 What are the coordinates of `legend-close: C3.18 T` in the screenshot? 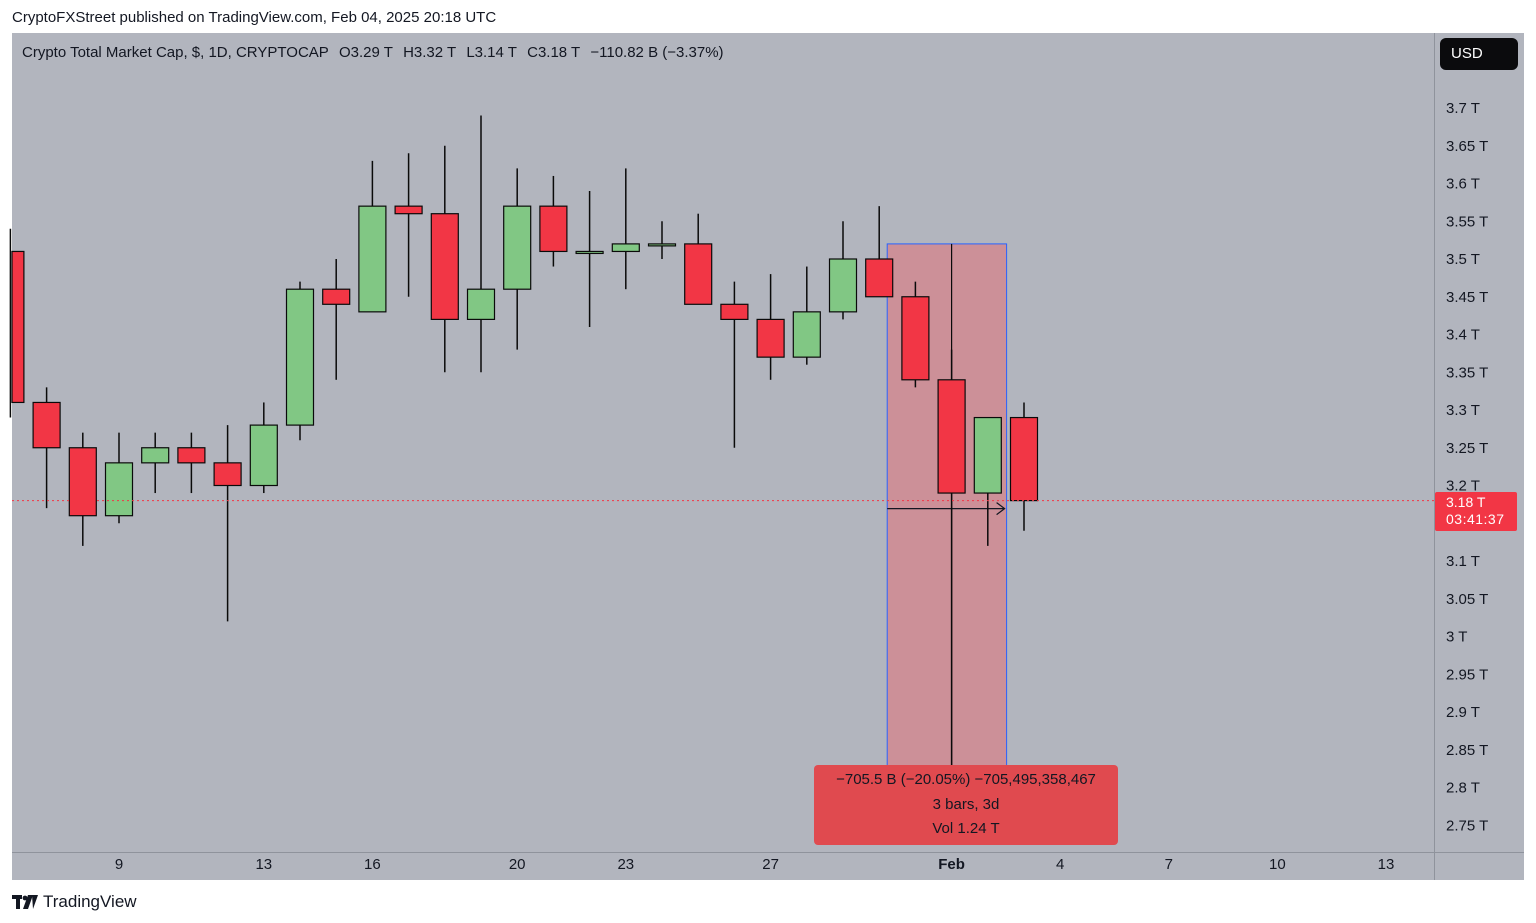 It's located at (554, 52).